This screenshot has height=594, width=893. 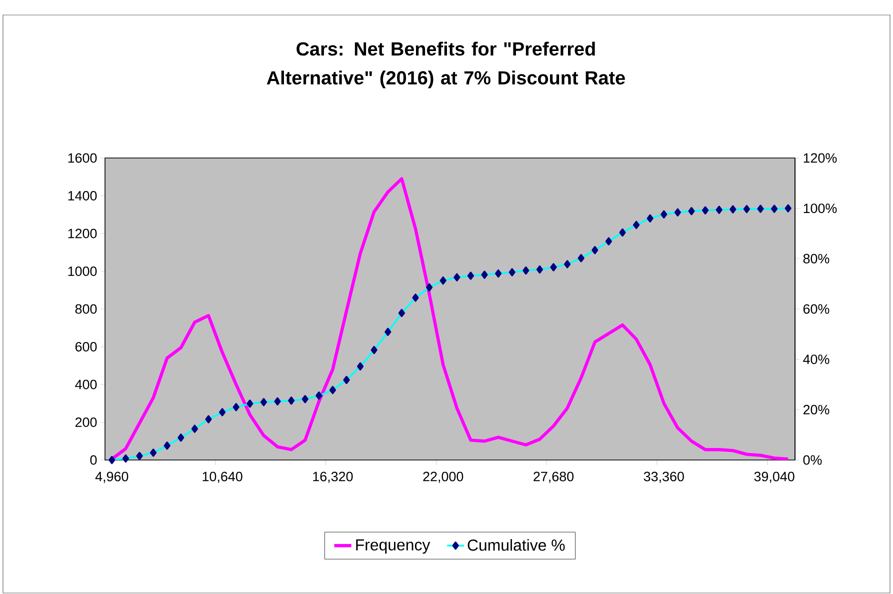 I want to click on y-tick-label: 1400, so click(x=82, y=195).